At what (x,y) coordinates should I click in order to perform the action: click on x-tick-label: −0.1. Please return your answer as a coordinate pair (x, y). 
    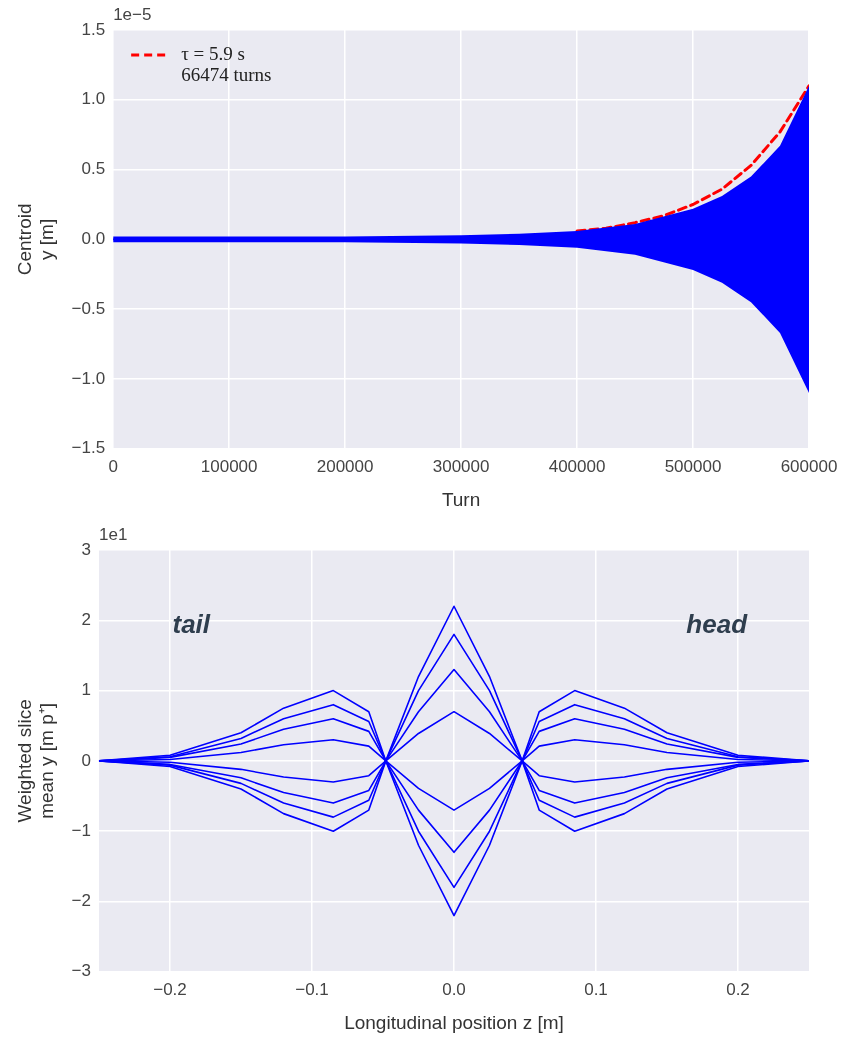
    Looking at the image, I should click on (312, 989).